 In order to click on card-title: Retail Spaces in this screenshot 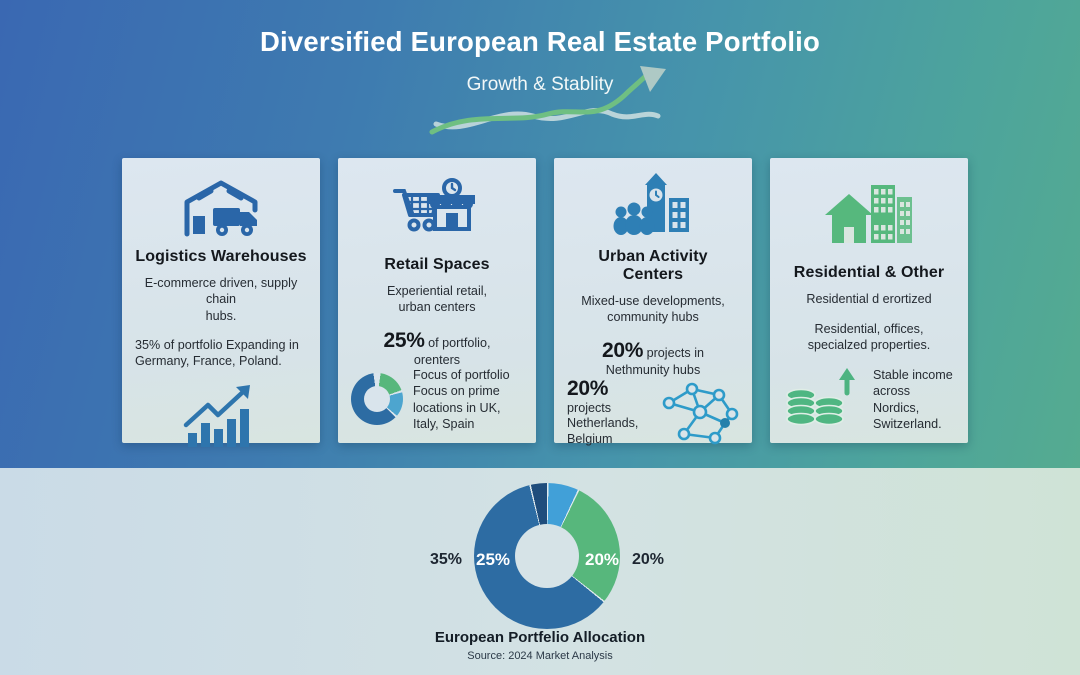, I will do `click(437, 264)`.